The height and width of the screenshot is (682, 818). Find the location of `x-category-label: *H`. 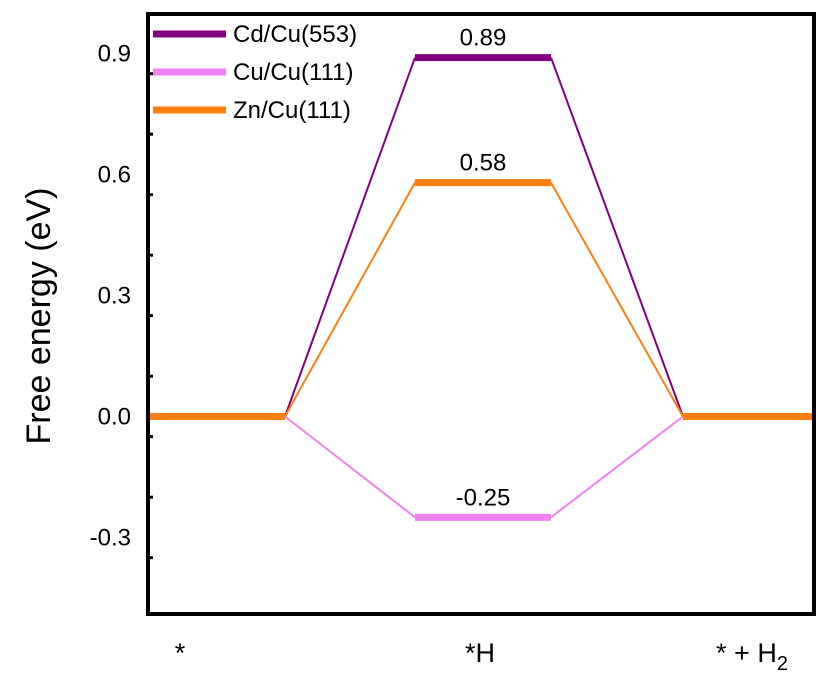

x-category-label: *H is located at coordinates (480, 653).